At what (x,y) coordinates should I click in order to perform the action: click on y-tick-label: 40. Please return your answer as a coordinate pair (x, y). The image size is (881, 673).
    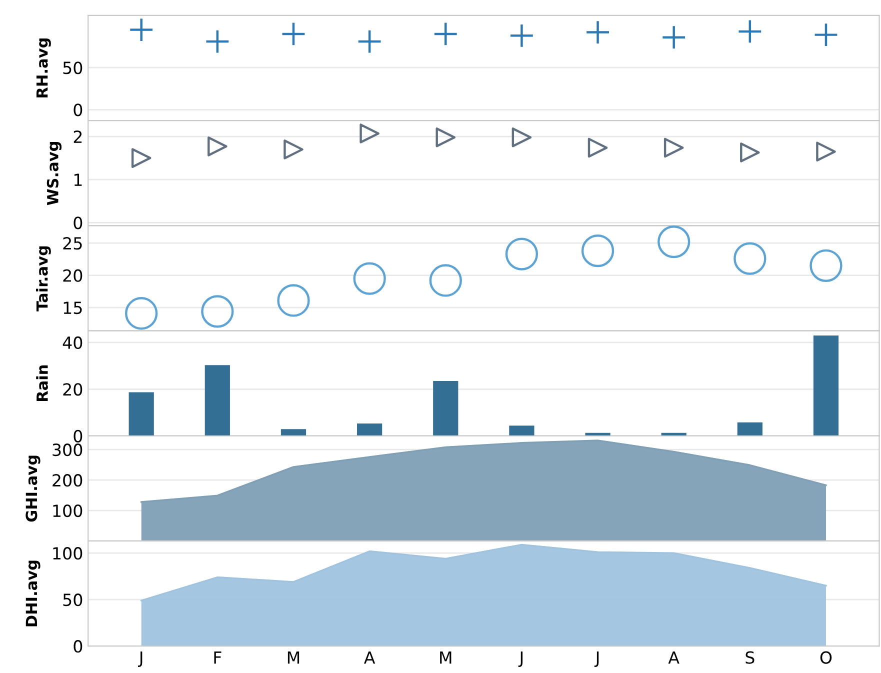
    Looking at the image, I should click on (72, 343).